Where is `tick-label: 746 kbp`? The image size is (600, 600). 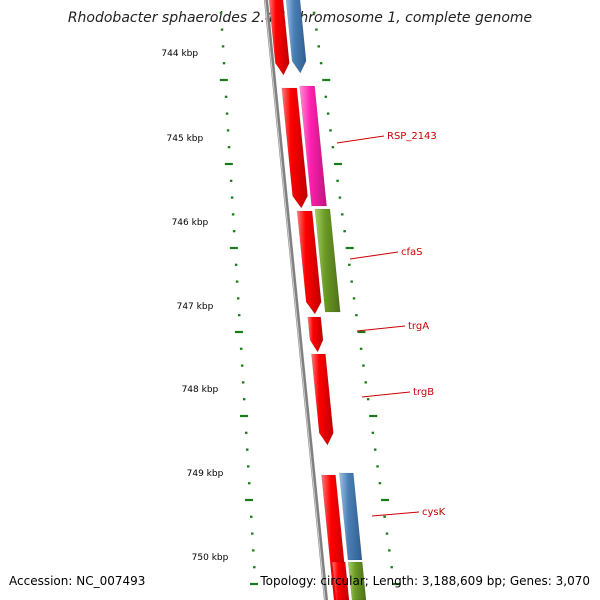
tick-label: 746 kbp is located at coordinates (190, 223).